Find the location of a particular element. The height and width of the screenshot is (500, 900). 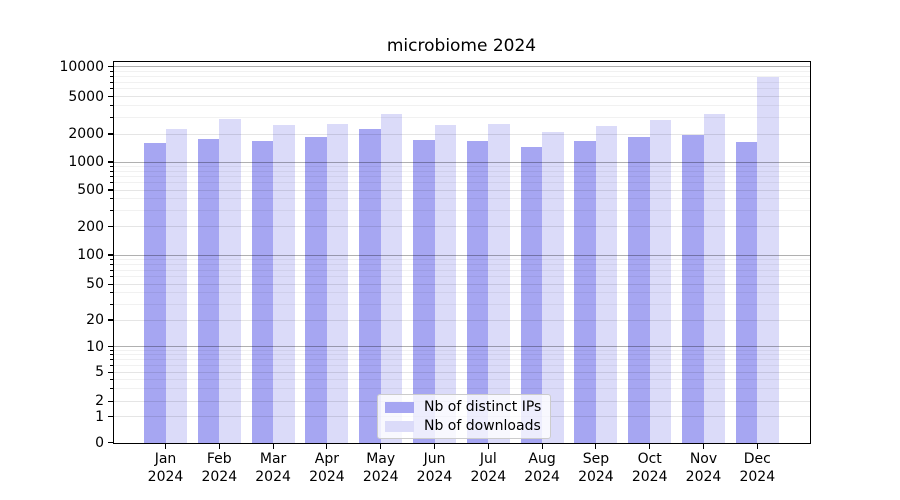

x-axis-tick-label: Mar 2024 is located at coordinates (273, 468).